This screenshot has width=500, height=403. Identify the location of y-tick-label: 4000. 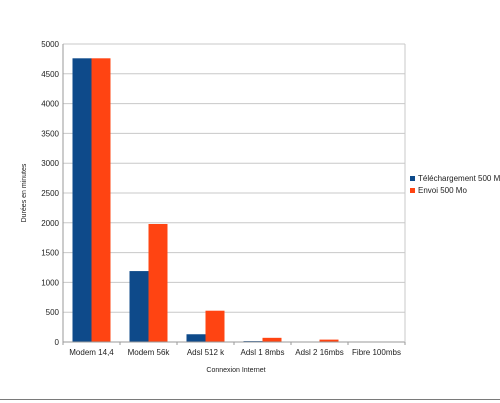
(50, 104).